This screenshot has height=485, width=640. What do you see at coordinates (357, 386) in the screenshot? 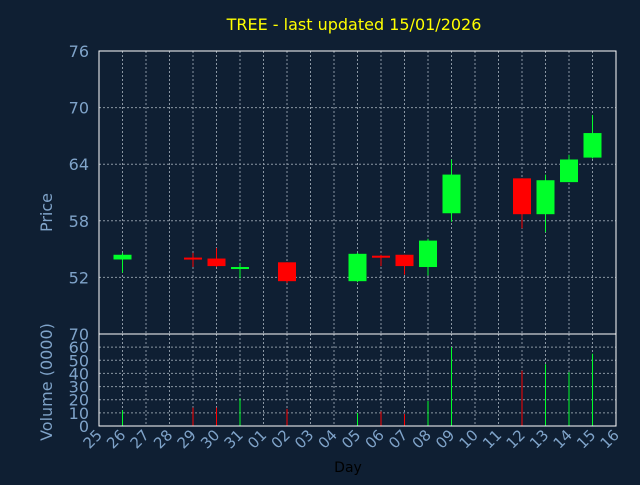
I see `volume-series` at bounding box center [357, 386].